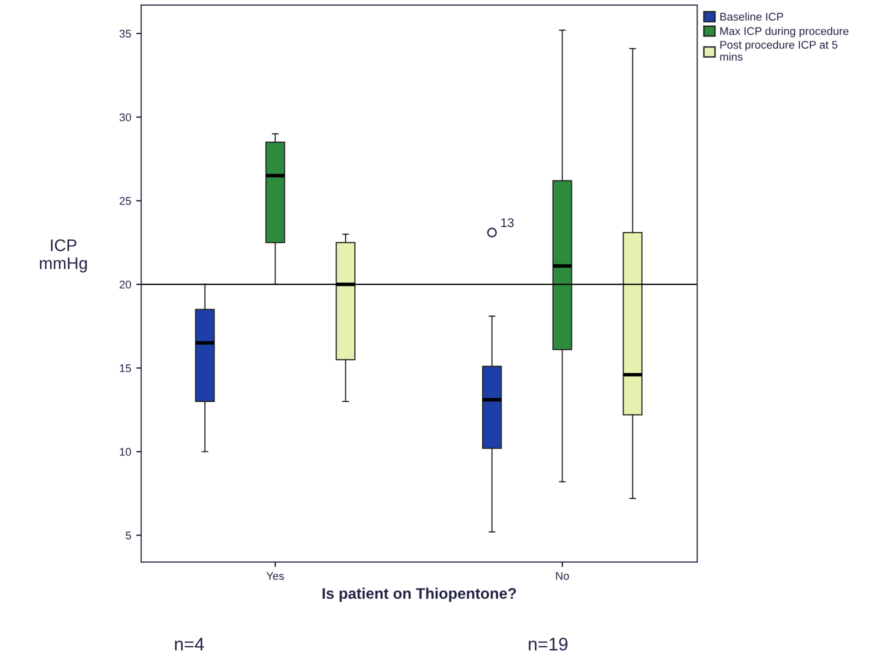  What do you see at coordinates (419, 595) in the screenshot?
I see `x-axis-title: Is patient on Thiopentone?` at bounding box center [419, 595].